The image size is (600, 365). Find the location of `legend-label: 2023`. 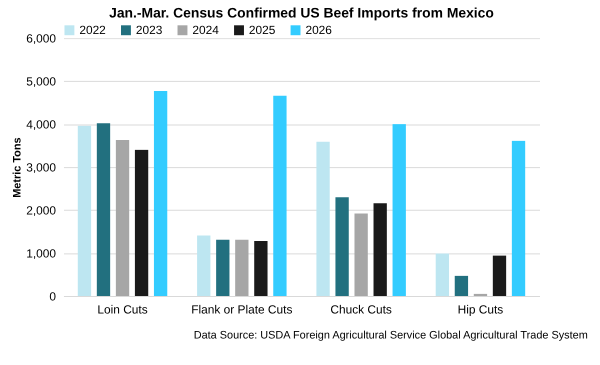

legend-label: 2023 is located at coordinates (149, 30).